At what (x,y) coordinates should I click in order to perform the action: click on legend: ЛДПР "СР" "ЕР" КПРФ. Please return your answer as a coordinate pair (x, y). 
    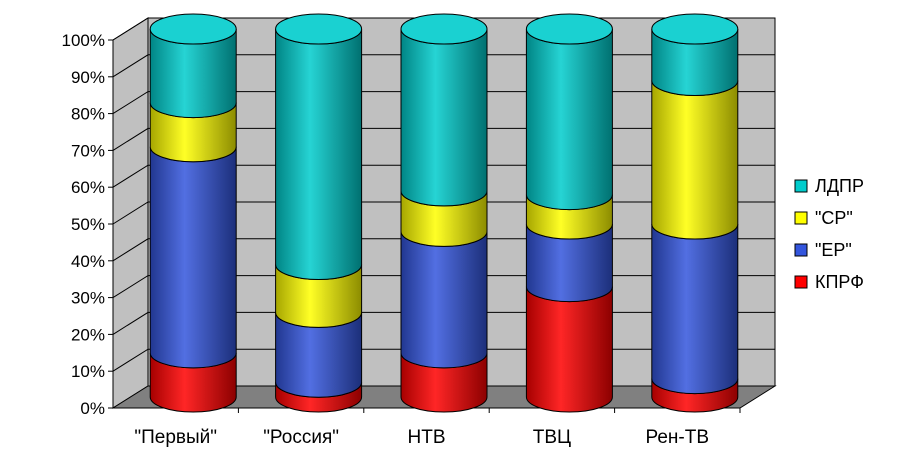
    Looking at the image, I should click on (829, 234).